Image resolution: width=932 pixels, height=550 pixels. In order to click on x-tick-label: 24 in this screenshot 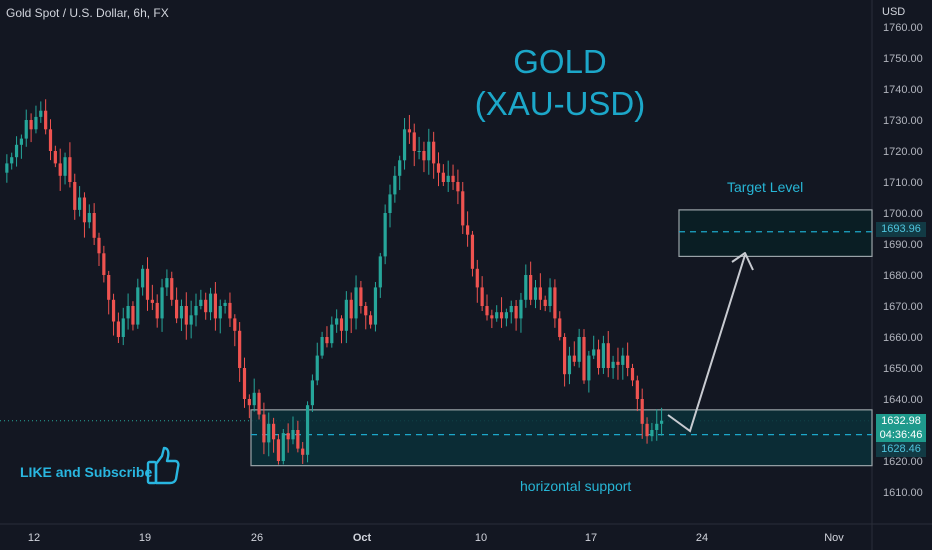, I will do `click(702, 538)`.